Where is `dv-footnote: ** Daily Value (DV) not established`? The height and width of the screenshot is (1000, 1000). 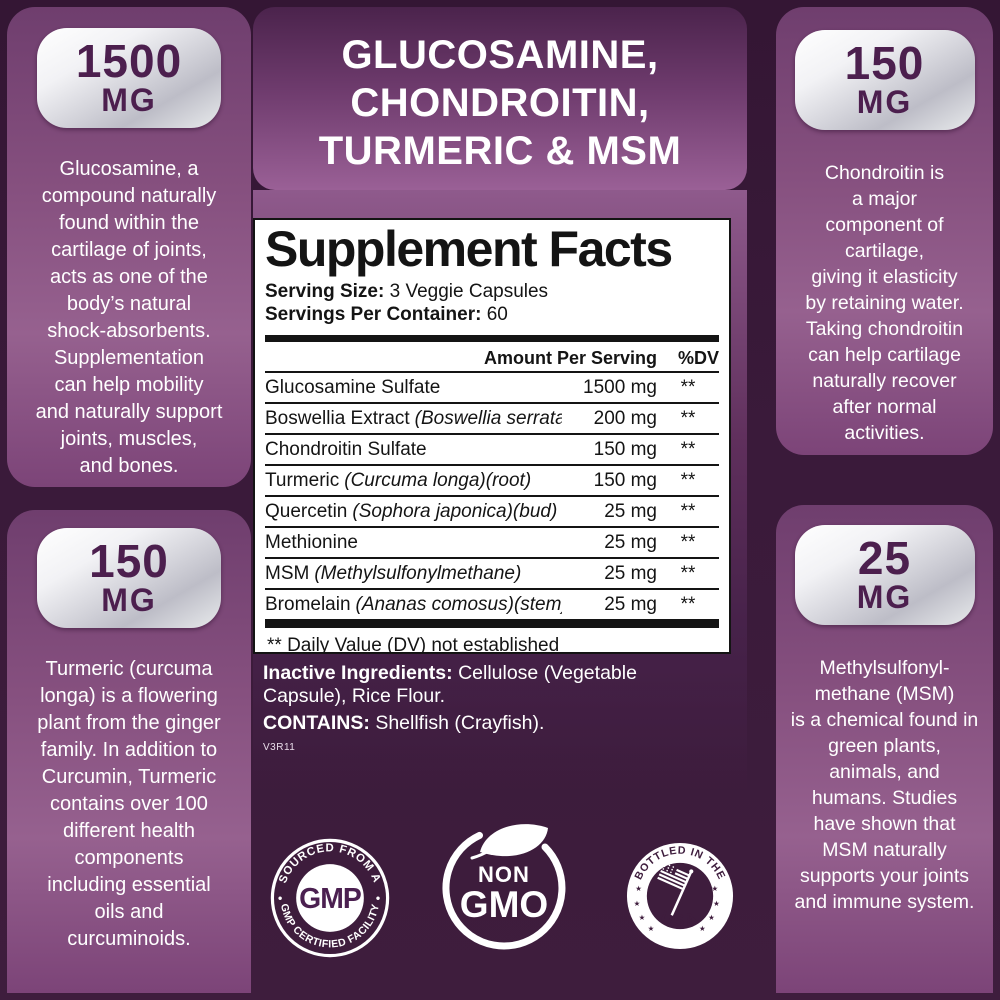 dv-footnote: ** Daily Value (DV) not established is located at coordinates (413, 644).